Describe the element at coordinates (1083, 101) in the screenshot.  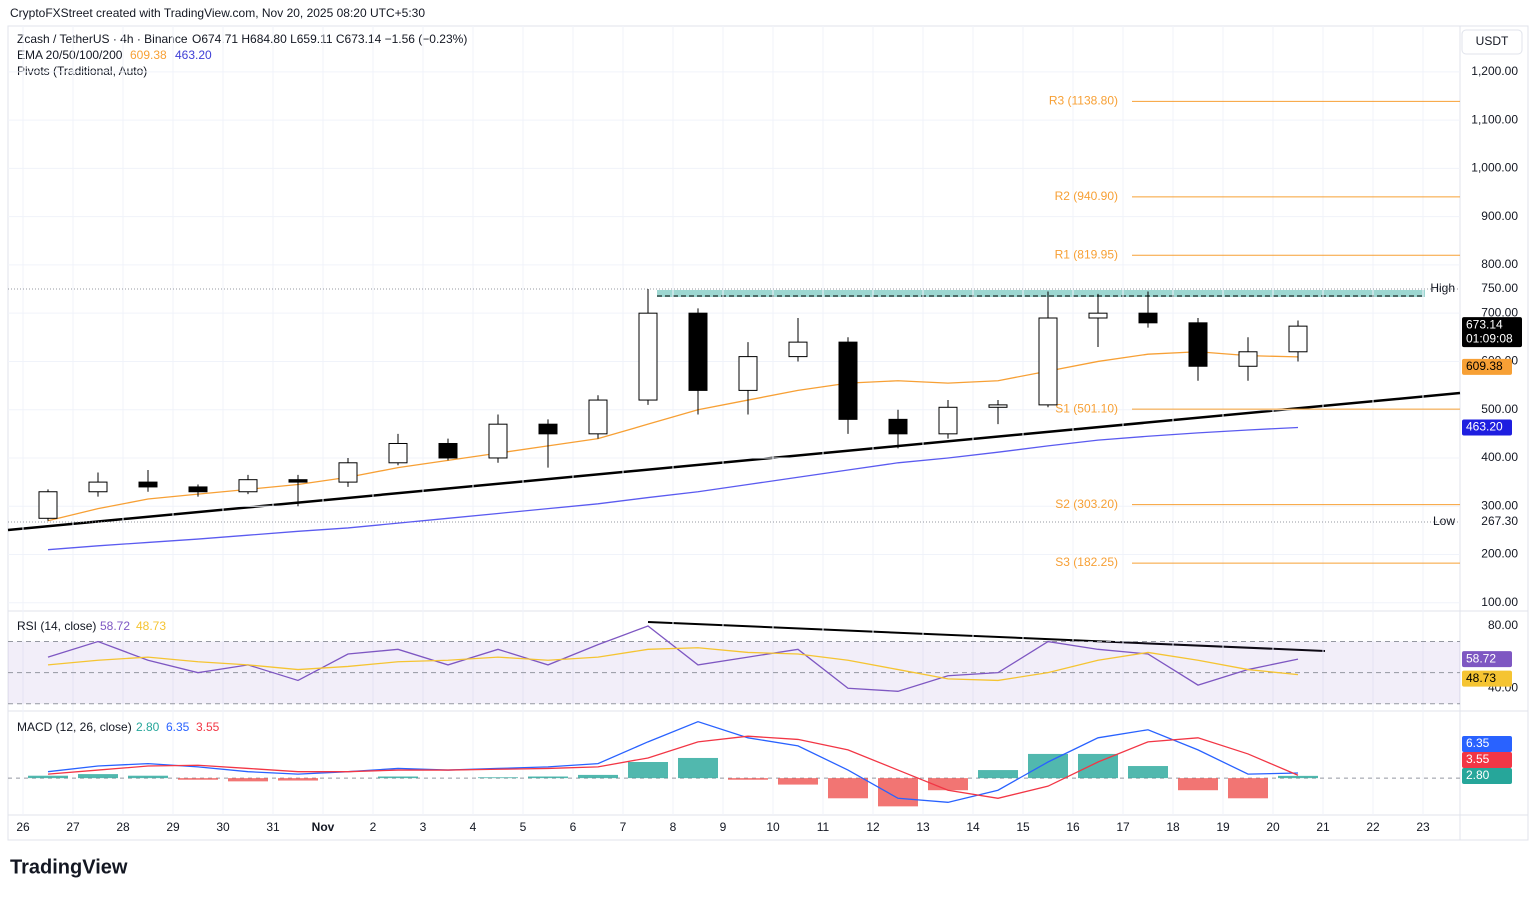
I see `pivot-label: R3 (1138.80)` at that location.